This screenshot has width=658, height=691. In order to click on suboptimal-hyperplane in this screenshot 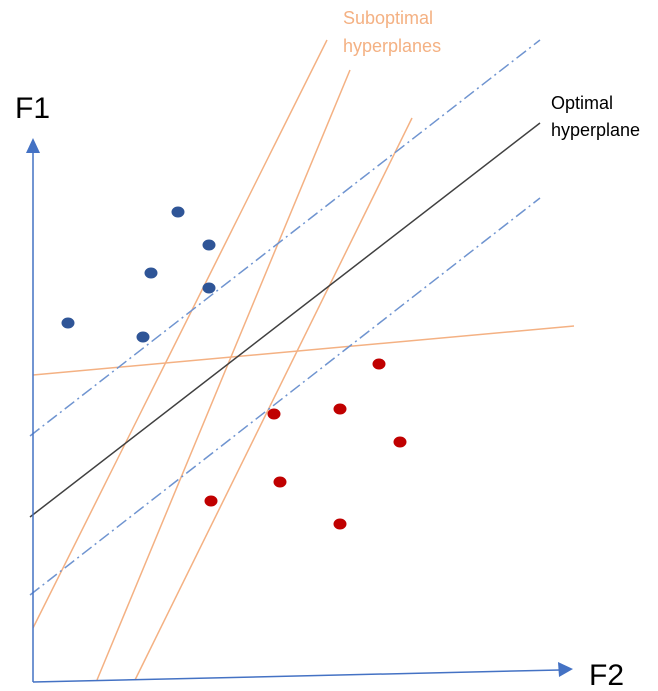, I will do `click(303, 350)`.